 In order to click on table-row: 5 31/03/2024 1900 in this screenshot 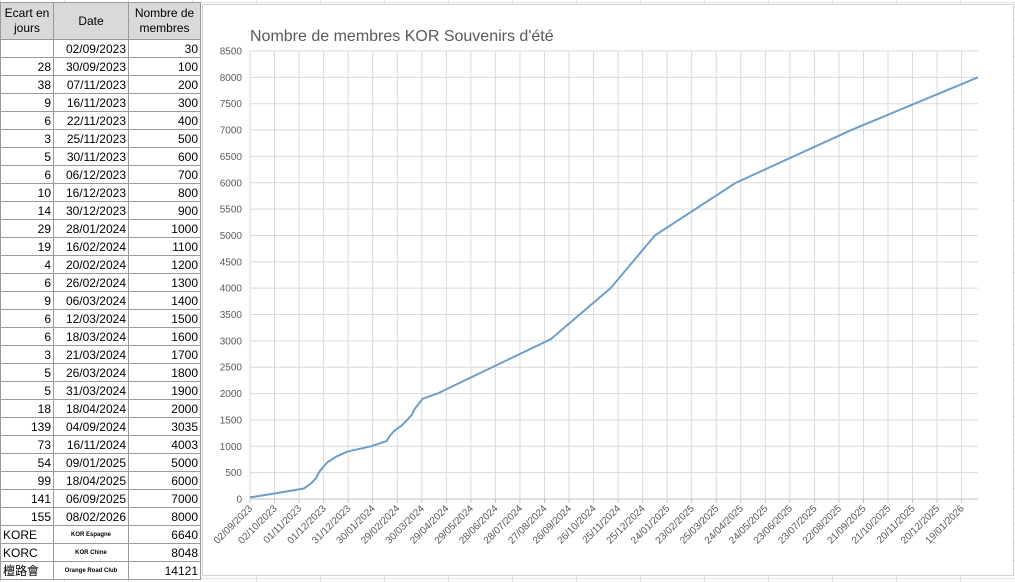, I will do `click(100, 390)`.